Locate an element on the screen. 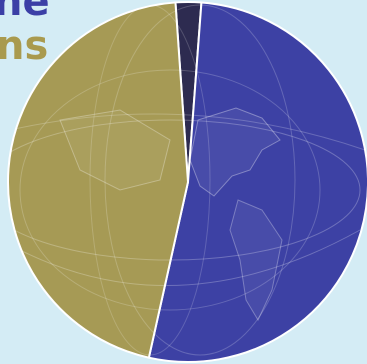 The height and width of the screenshot is (364, 367). title-fragment-top: ne is located at coordinates (25, 12).